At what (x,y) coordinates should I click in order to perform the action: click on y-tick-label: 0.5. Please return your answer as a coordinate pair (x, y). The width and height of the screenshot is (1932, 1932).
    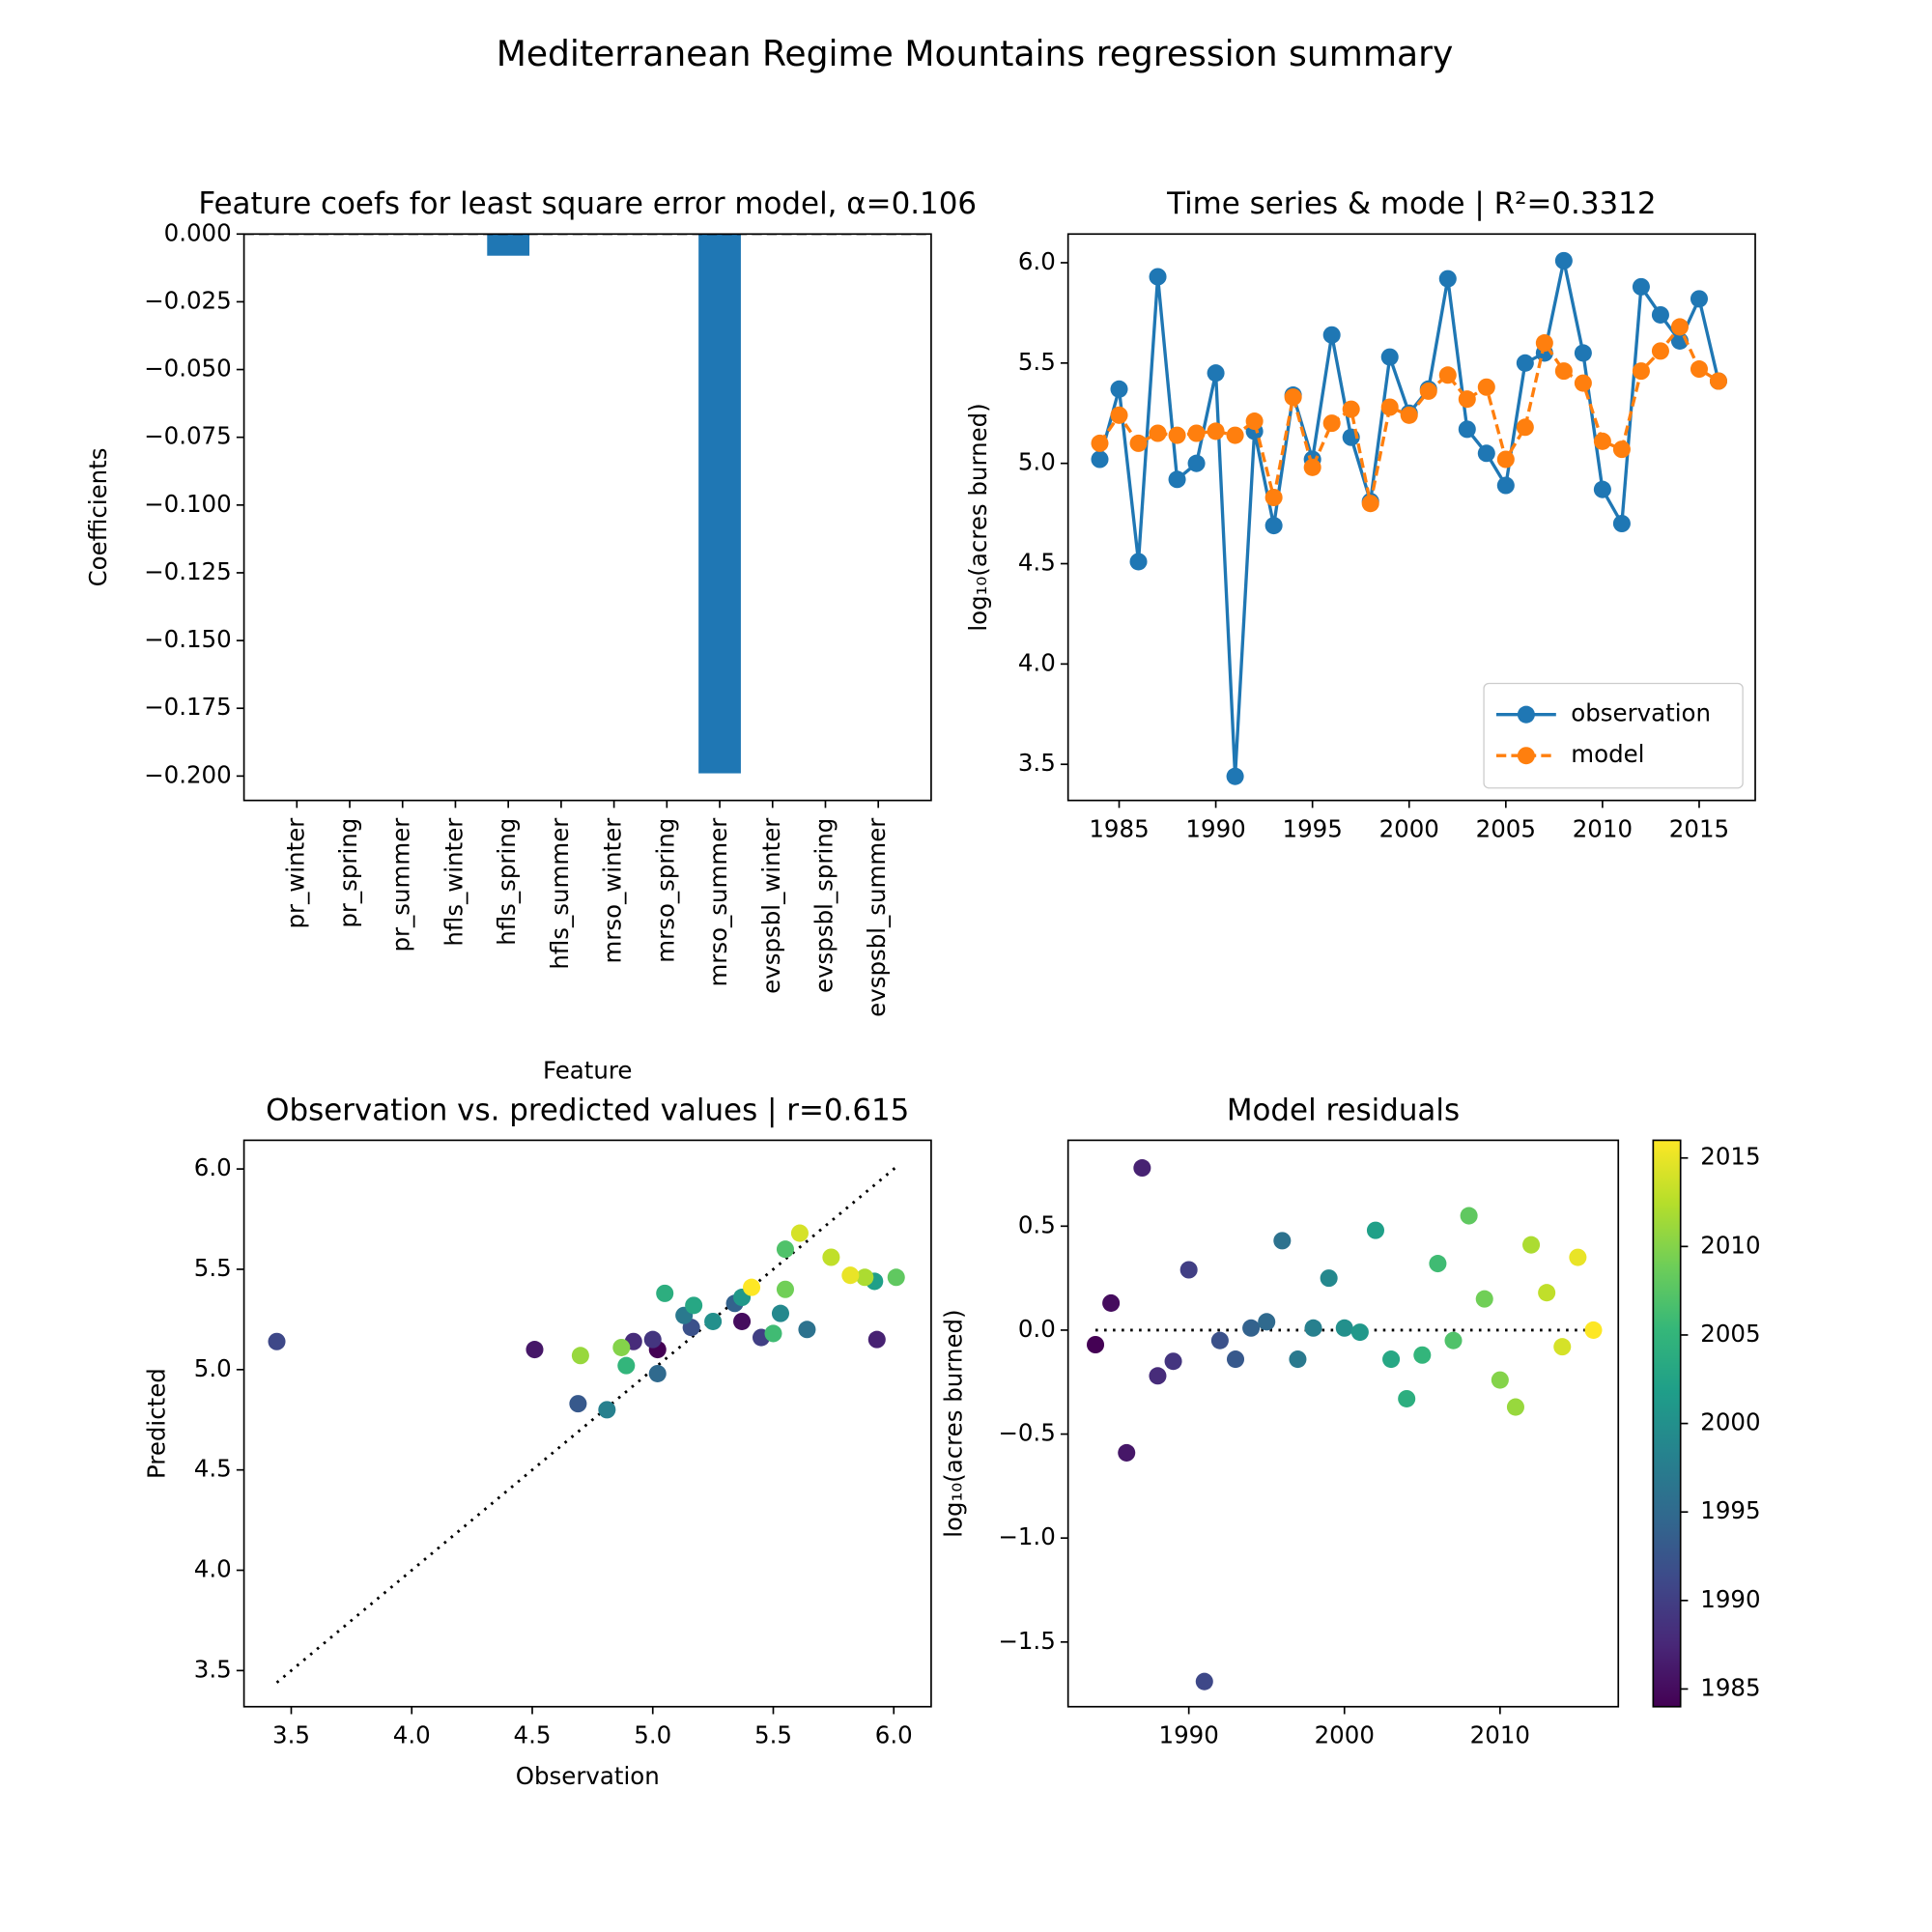
    Looking at the image, I should click on (1037, 1224).